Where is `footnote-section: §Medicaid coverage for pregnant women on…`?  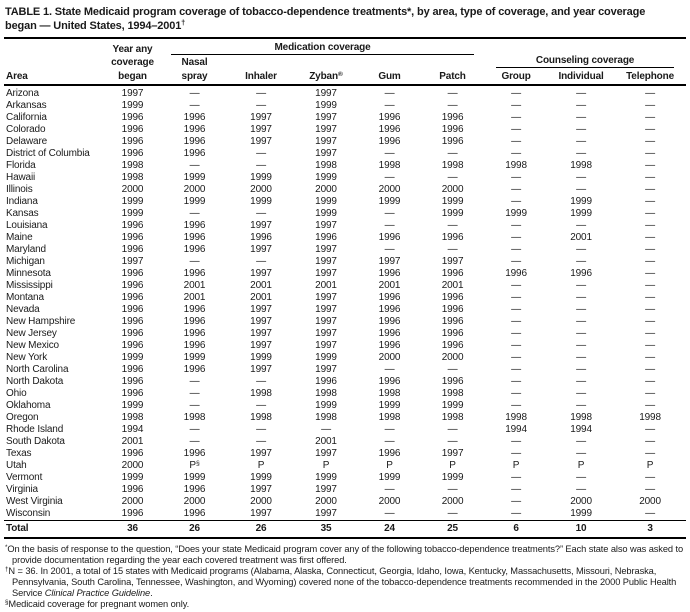
footnote-section: §Medicaid coverage for pregnant women on… is located at coordinates (97, 603).